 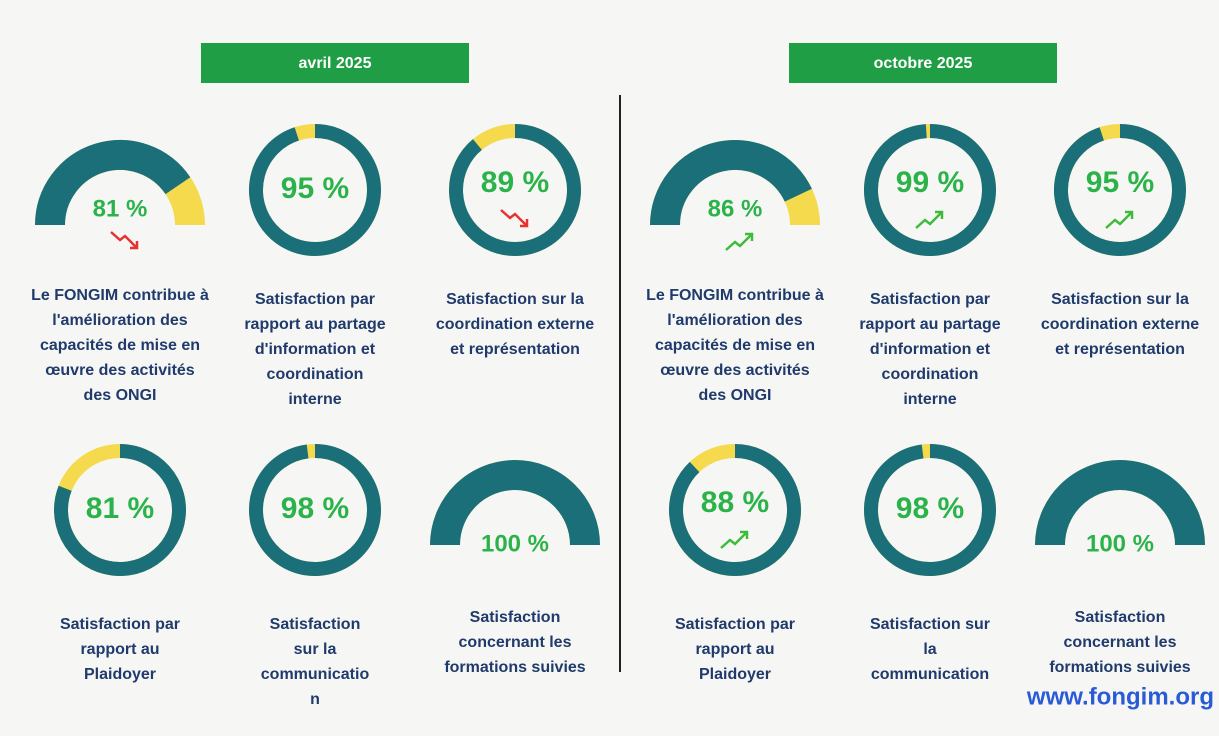 I want to click on item-label: n, so click(x=315, y=699).